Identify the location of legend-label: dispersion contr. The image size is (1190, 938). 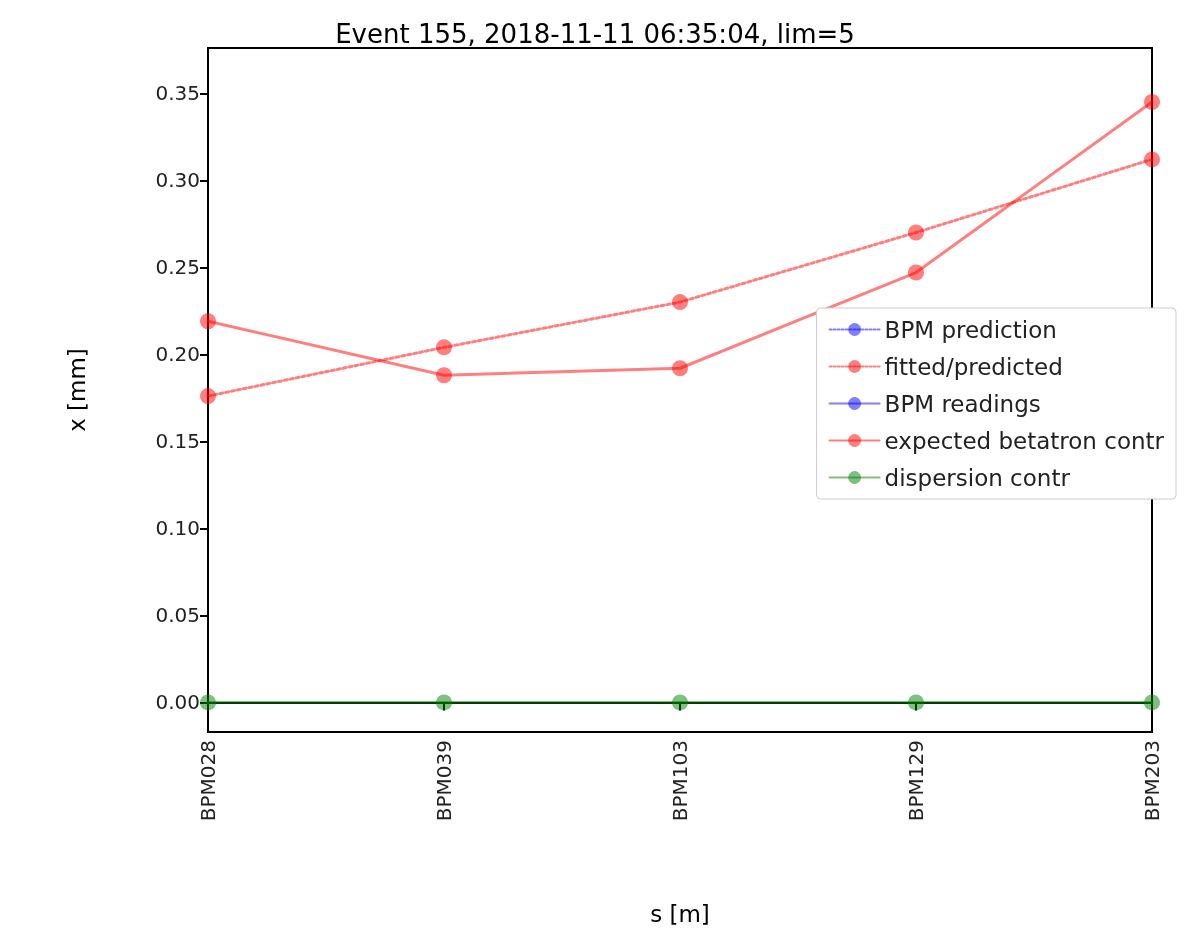
(977, 477).